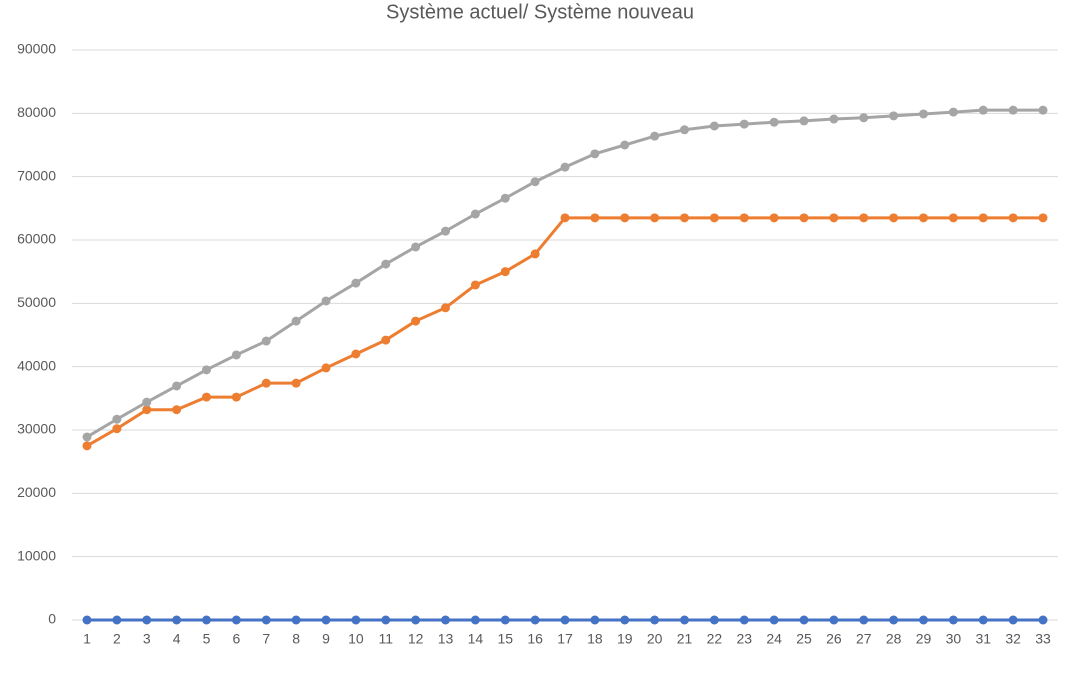  Describe the element at coordinates (774, 639) in the screenshot. I see `x-tick-label: 24` at that location.